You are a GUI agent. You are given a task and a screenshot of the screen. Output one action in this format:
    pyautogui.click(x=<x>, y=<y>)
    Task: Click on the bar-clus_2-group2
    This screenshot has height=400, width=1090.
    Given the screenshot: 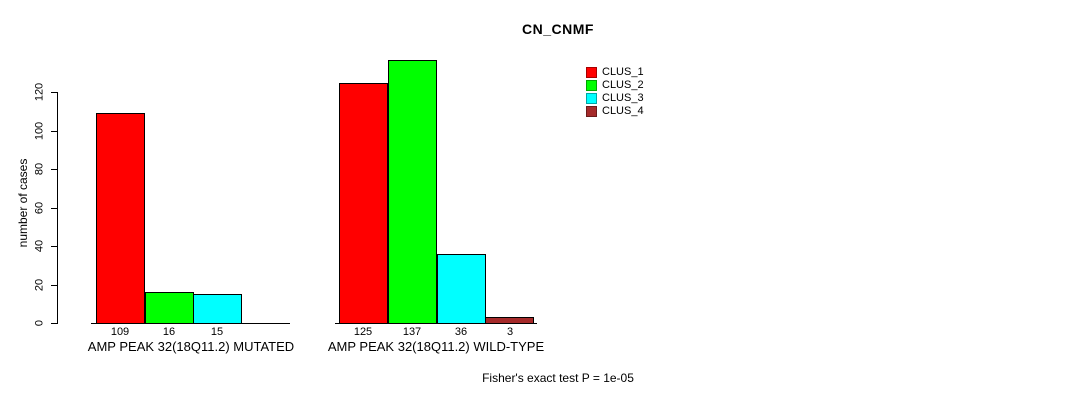 What is the action you would take?
    pyautogui.click(x=412, y=192)
    